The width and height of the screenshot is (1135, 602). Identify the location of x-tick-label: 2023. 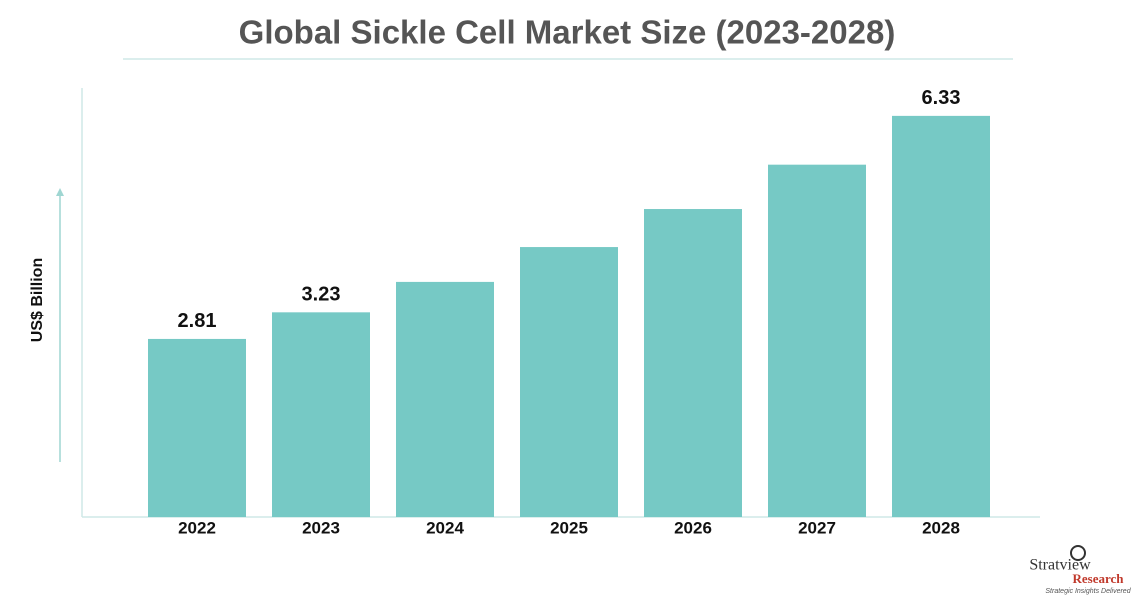
(321, 527).